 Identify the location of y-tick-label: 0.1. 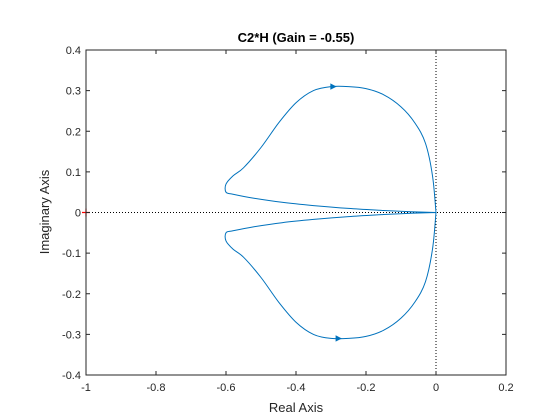
(73, 173).